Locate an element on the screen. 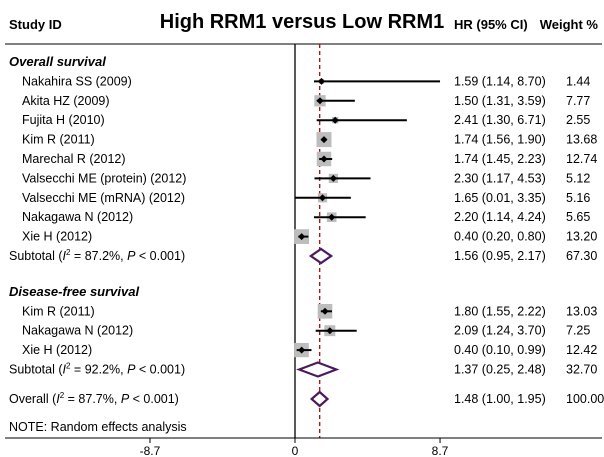 Image resolution: width=604 pixels, height=457 pixels. study-row-1-7-weight: 5.16 is located at coordinates (578, 198).